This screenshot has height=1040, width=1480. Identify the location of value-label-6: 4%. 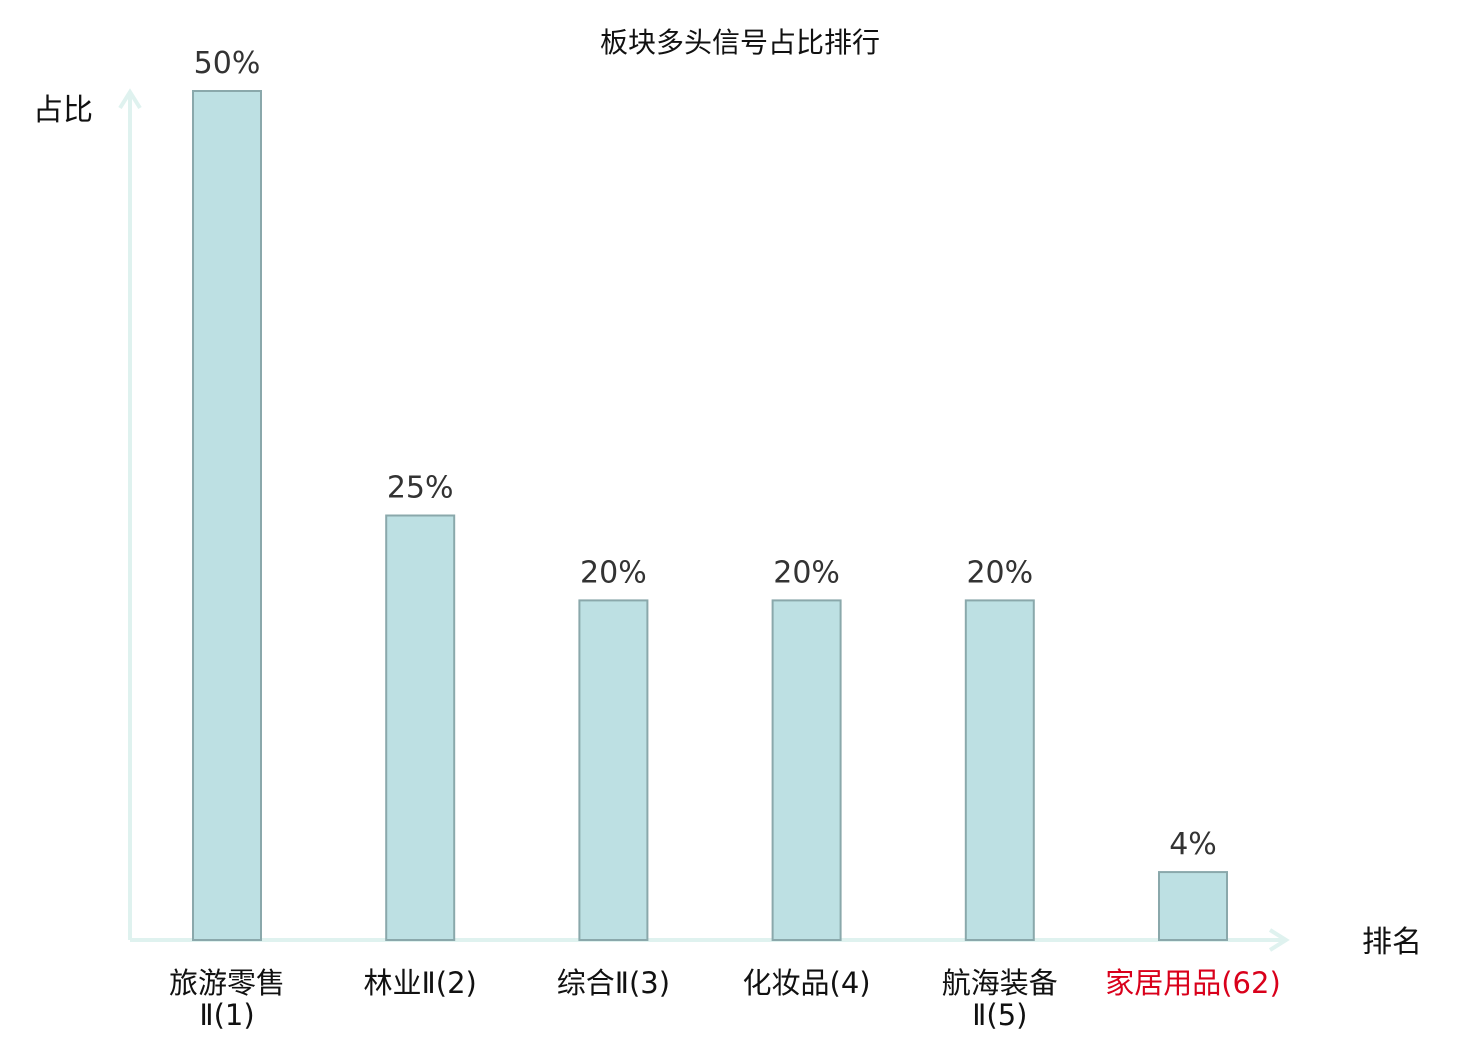
(1193, 844).